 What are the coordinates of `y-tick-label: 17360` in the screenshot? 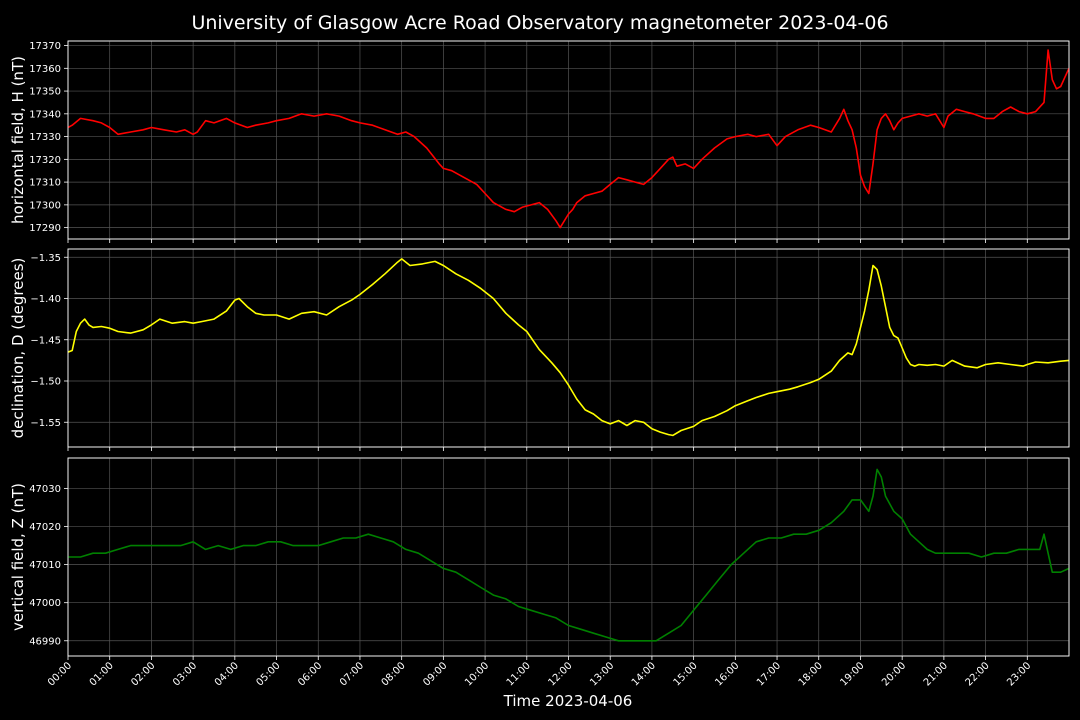 It's located at (45, 69).